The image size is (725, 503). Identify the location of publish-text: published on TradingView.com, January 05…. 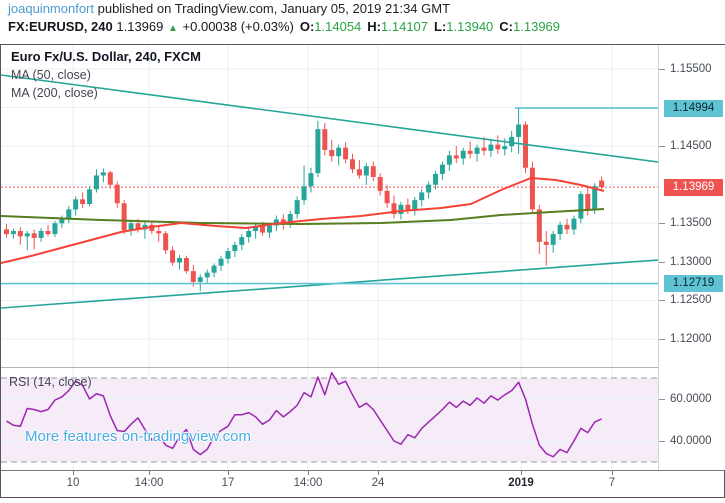
(272, 8).